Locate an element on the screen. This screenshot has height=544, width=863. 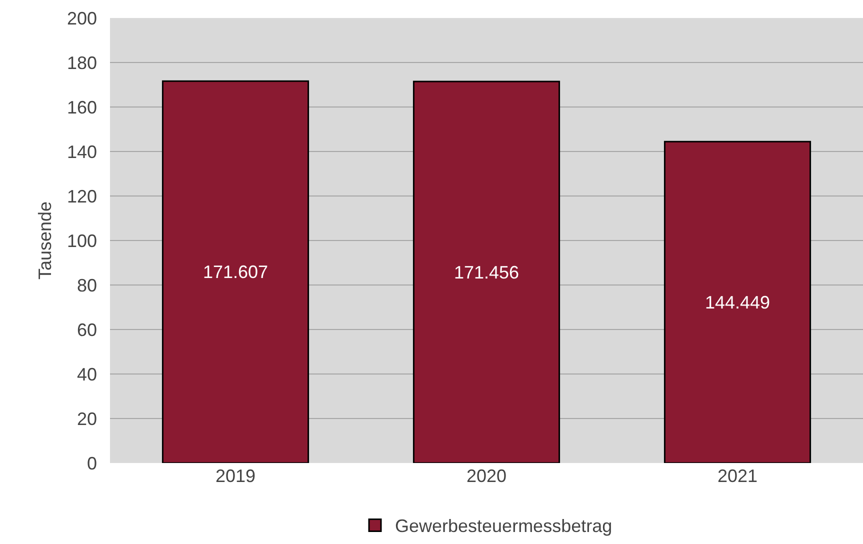
y-tick-label: 20 is located at coordinates (86, 418).